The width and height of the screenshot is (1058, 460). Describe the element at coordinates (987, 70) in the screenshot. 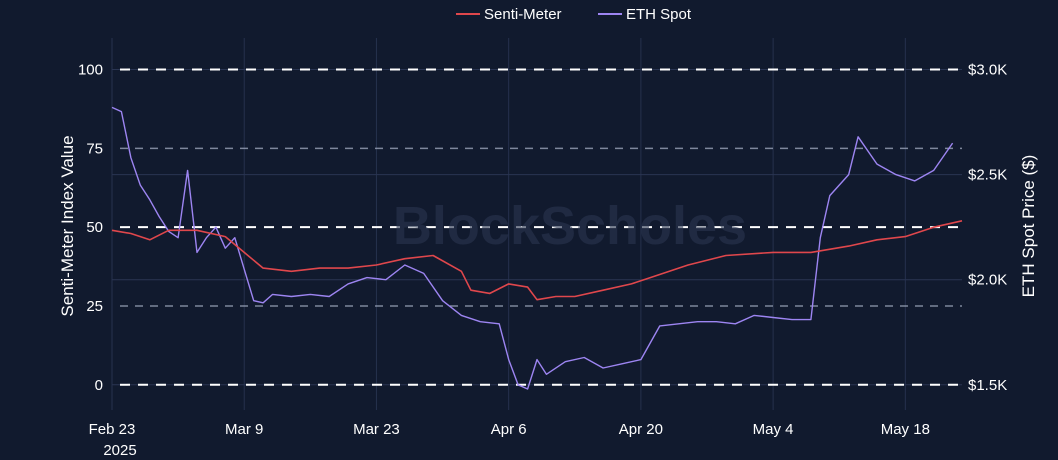

I see `right-tick-label: $3.0K` at that location.